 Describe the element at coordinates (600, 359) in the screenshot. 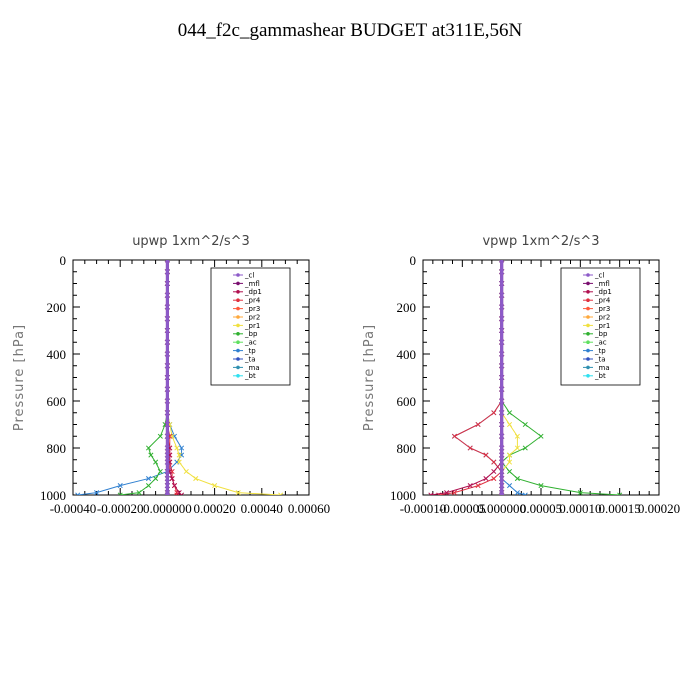

I see `legend-label: _ta` at that location.